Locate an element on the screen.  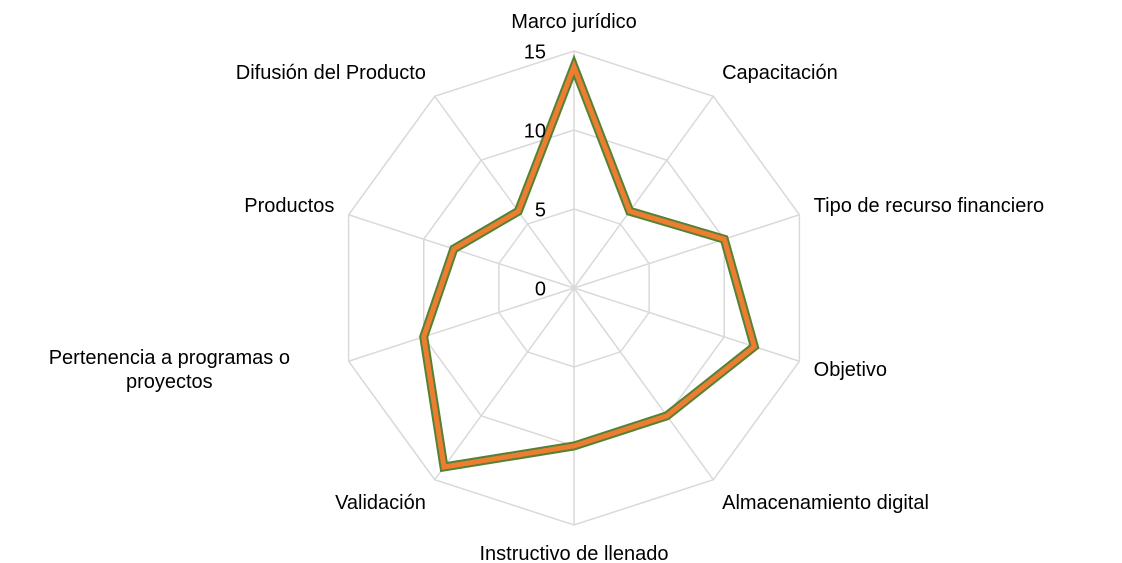
axis-tick-label: 10 is located at coordinates (535, 131).